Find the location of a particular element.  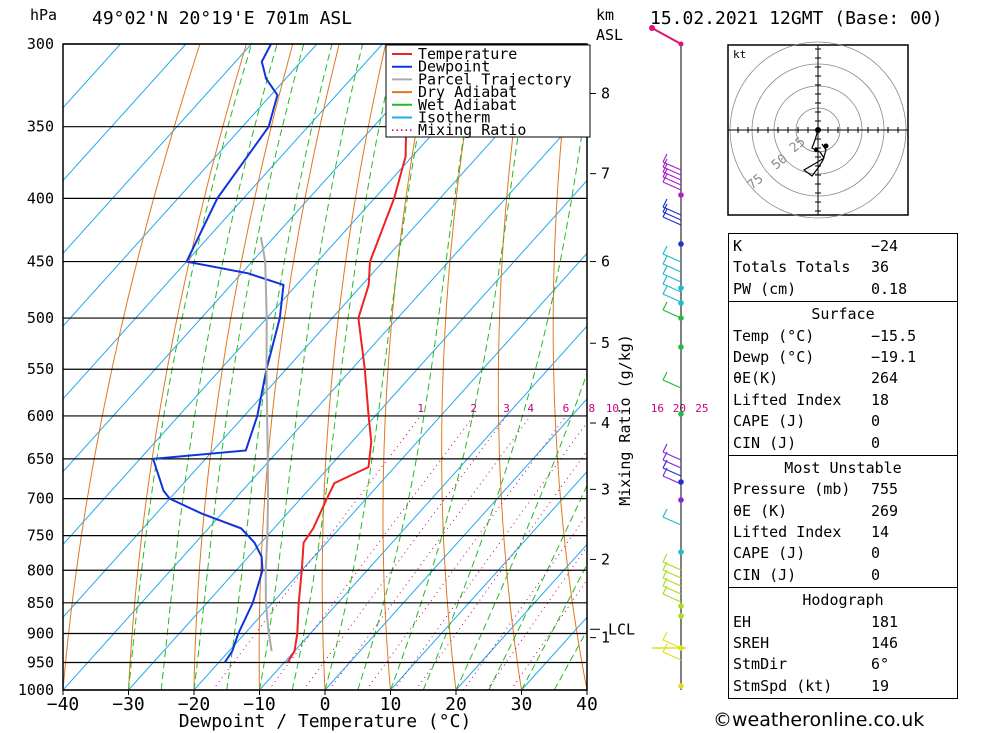

temperature-tick-label: 10 is located at coordinates (391, 704).